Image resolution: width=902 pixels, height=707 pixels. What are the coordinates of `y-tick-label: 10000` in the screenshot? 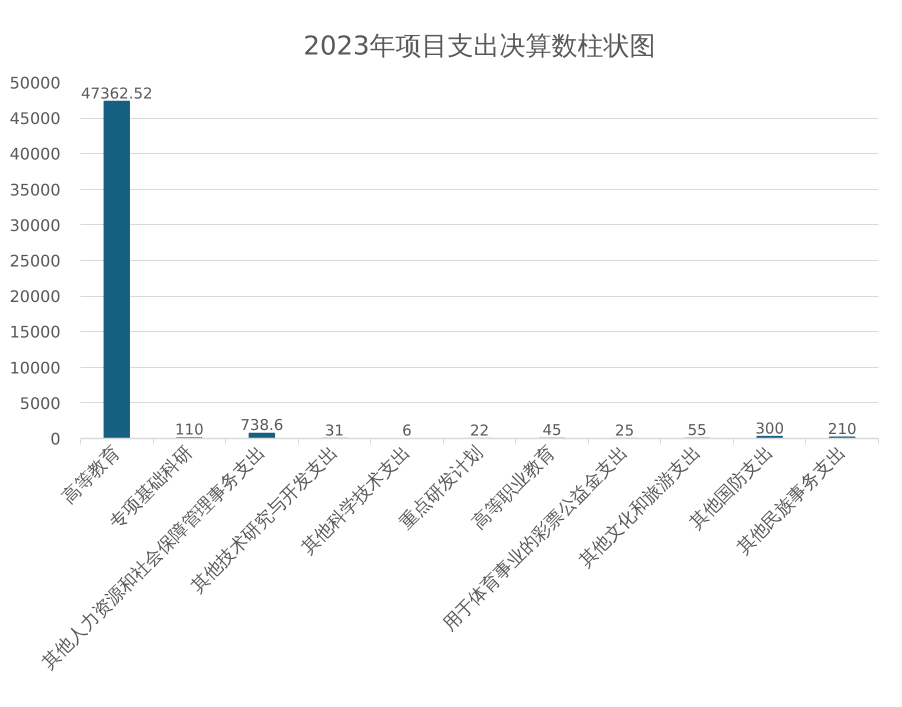 It's located at (35, 368).